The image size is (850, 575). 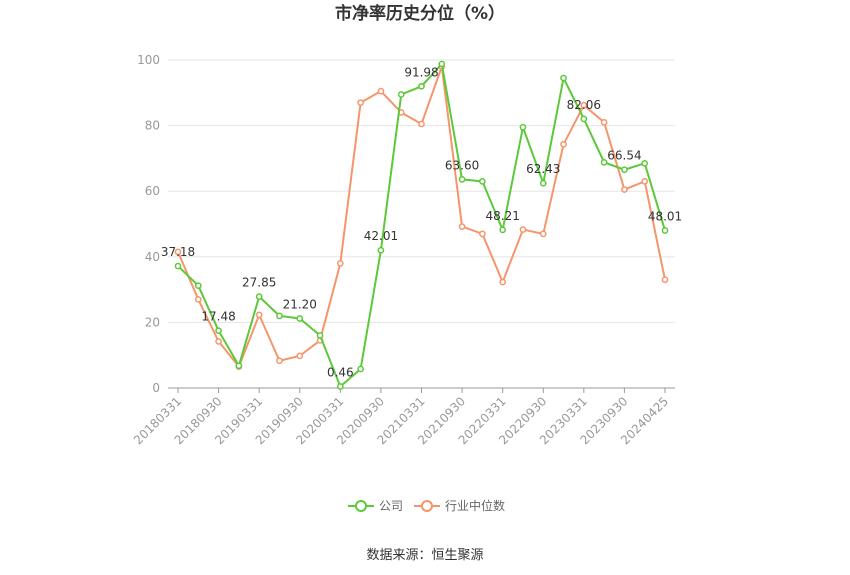 What do you see at coordinates (218, 317) in the screenshot?
I see `data-label: 17.48` at bounding box center [218, 317].